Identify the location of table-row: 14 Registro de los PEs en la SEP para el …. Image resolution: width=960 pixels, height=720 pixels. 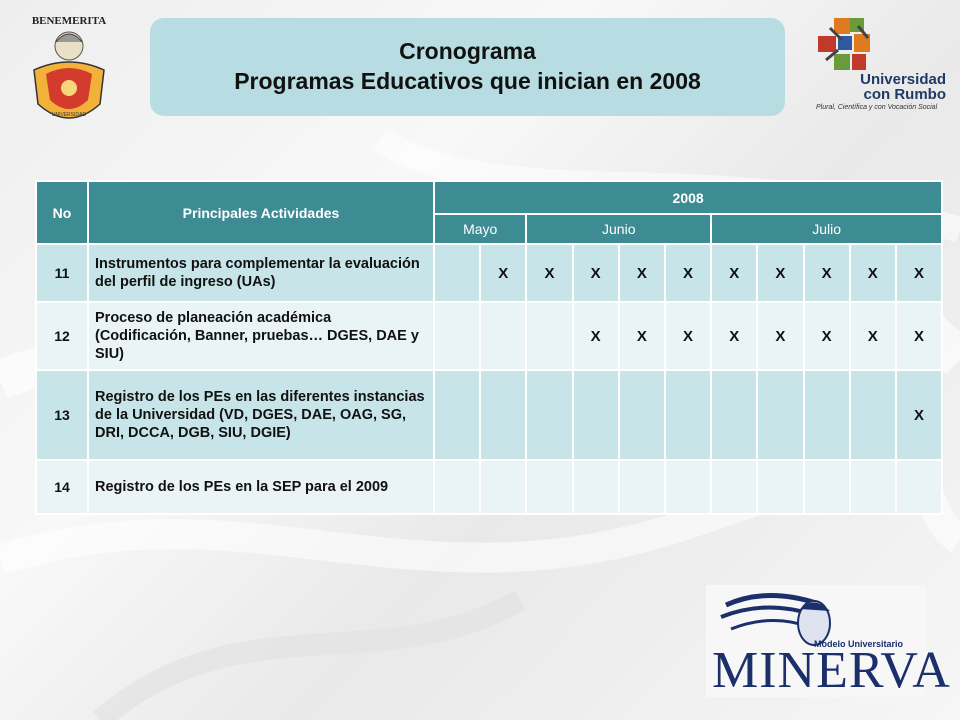
(489, 487).